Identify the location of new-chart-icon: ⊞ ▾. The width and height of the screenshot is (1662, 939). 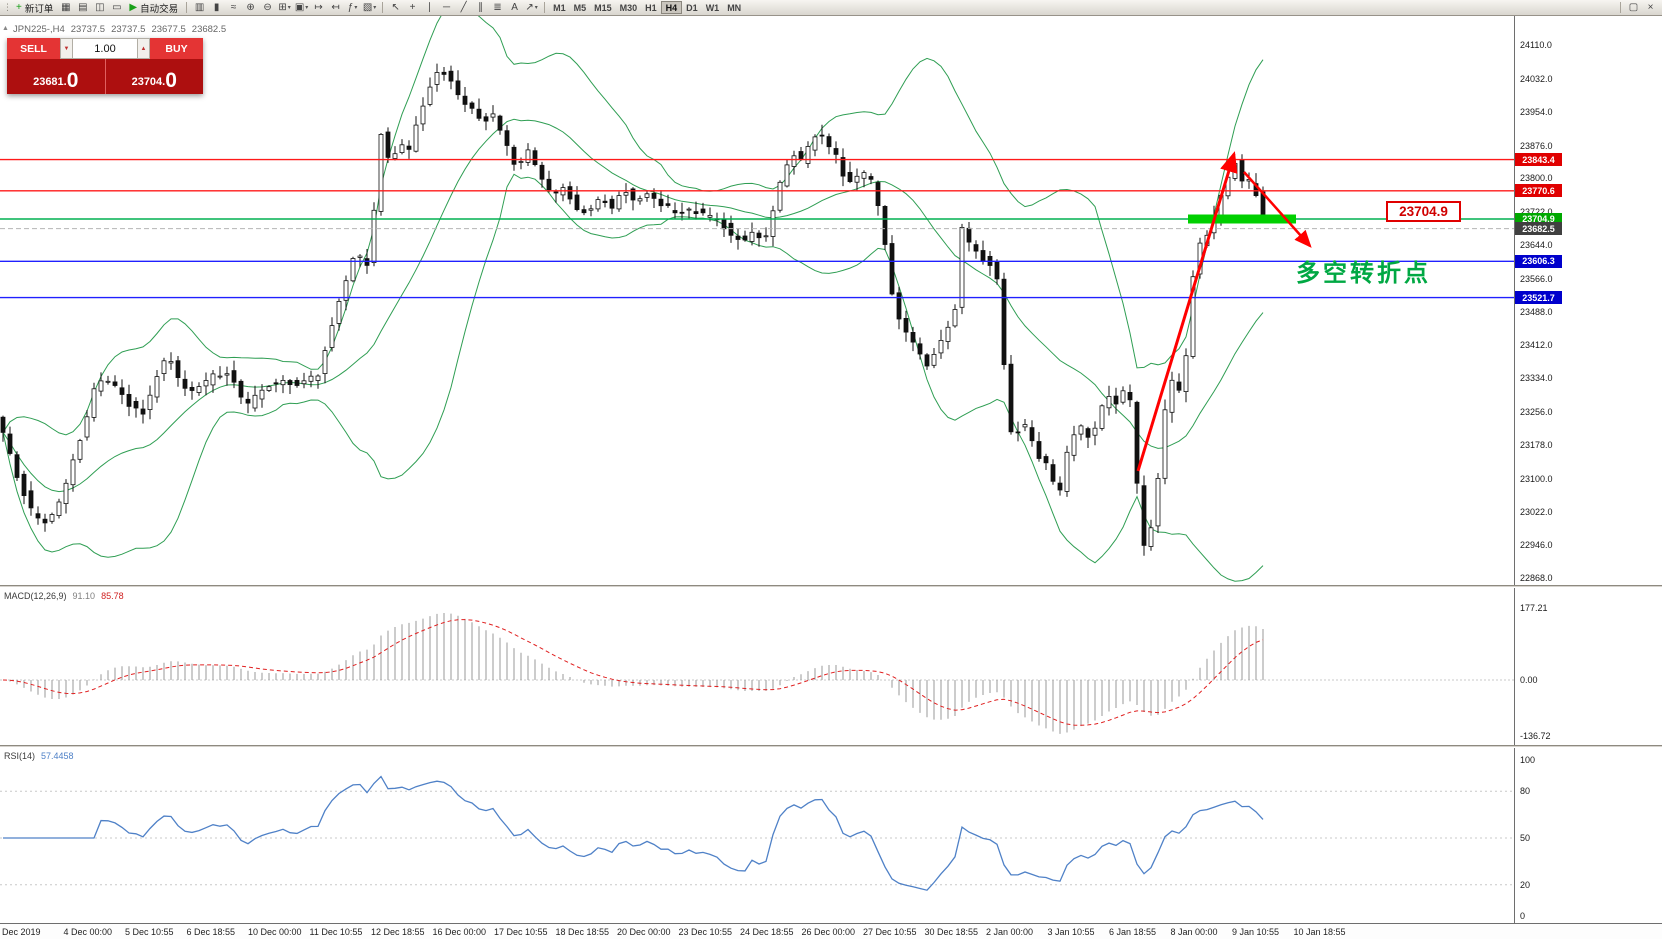
(284, 8).